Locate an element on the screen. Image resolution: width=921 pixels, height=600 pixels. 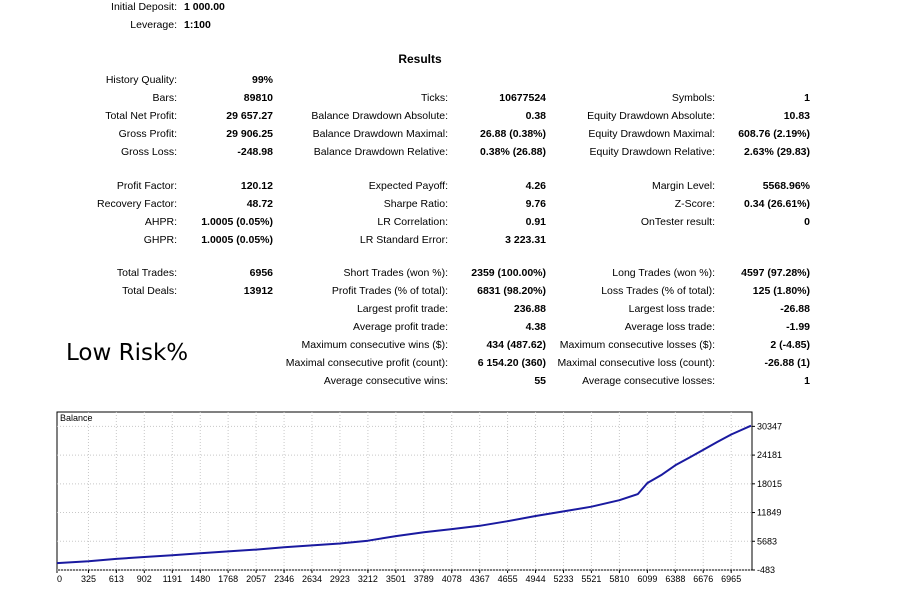
total-net-profit-value: 29 657.27 is located at coordinates (249, 116).